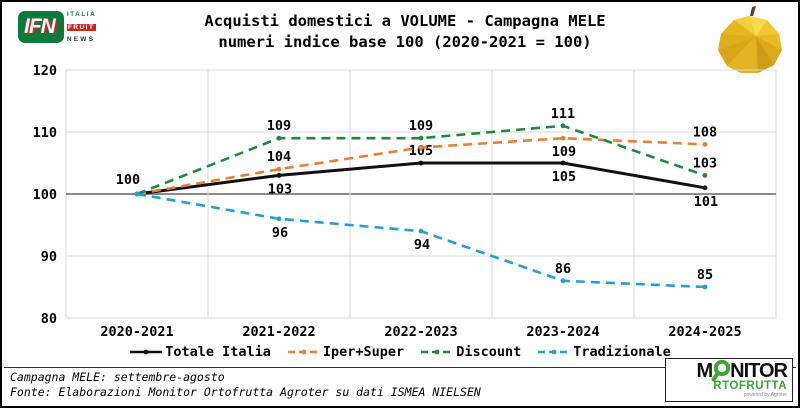 The image size is (800, 408). I want to click on monitor-logo-m: M, so click(704, 371).